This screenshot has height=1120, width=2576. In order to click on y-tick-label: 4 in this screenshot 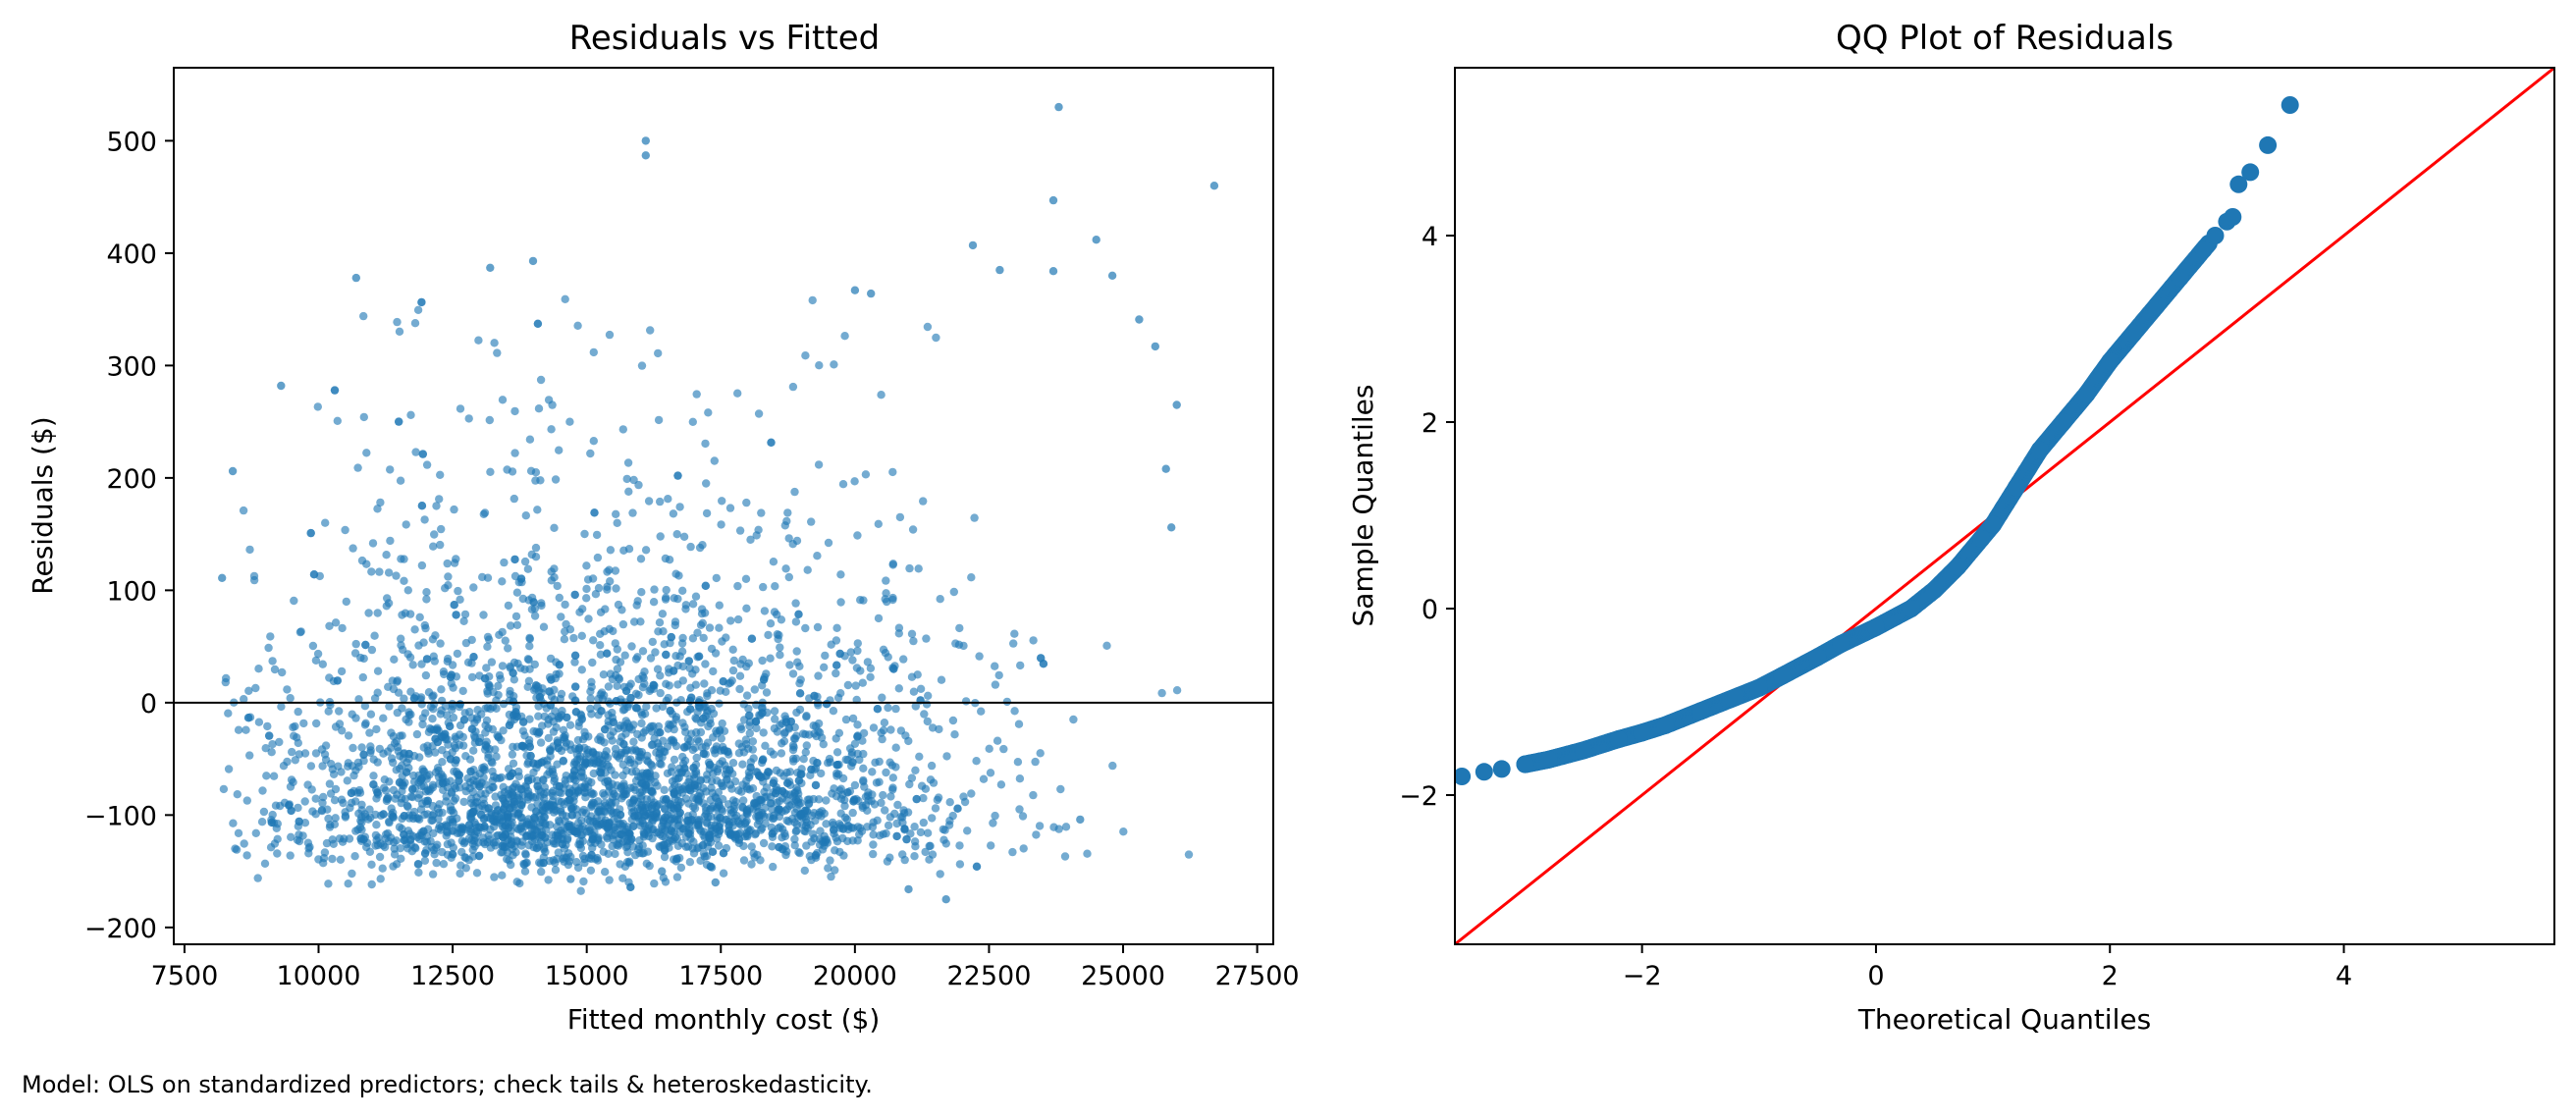, I will do `click(1430, 237)`.